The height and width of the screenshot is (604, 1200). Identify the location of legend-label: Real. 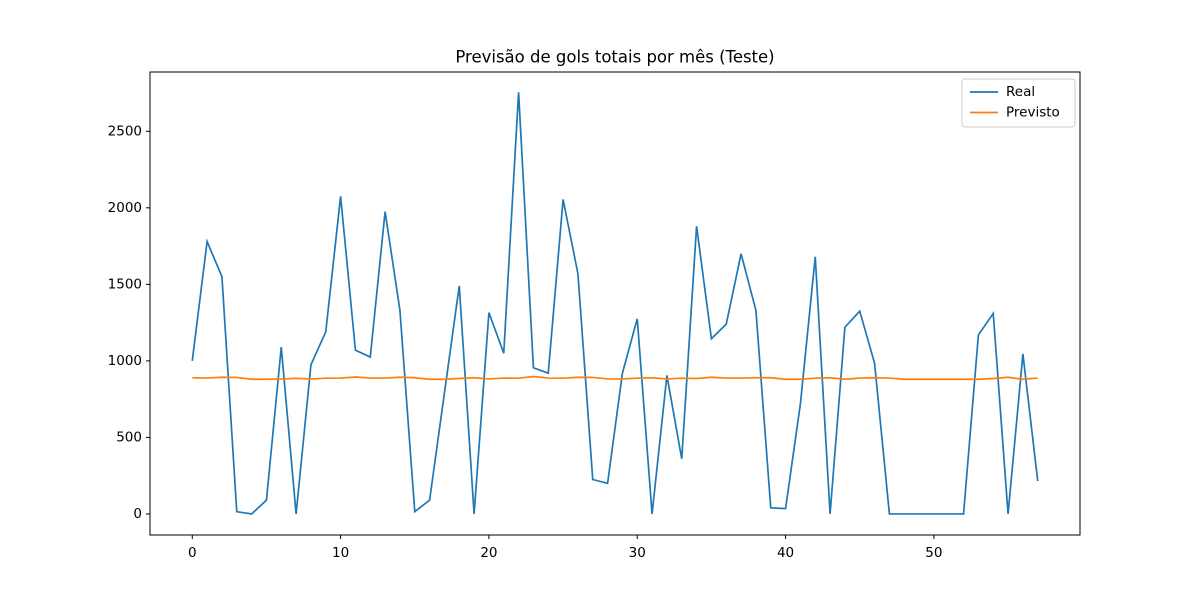
(1020, 92).